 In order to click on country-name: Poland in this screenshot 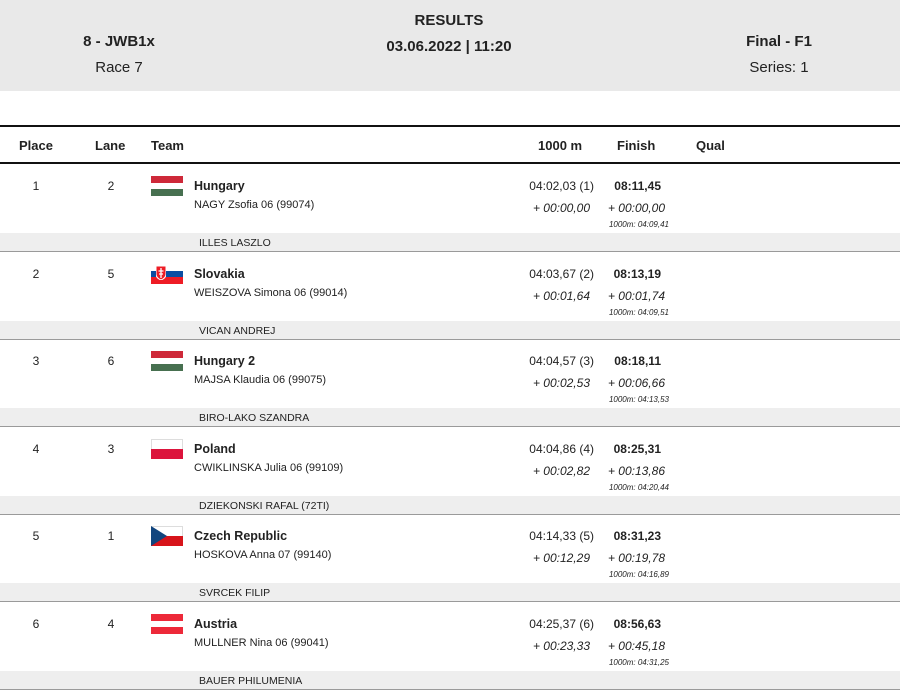, I will do `click(215, 449)`.